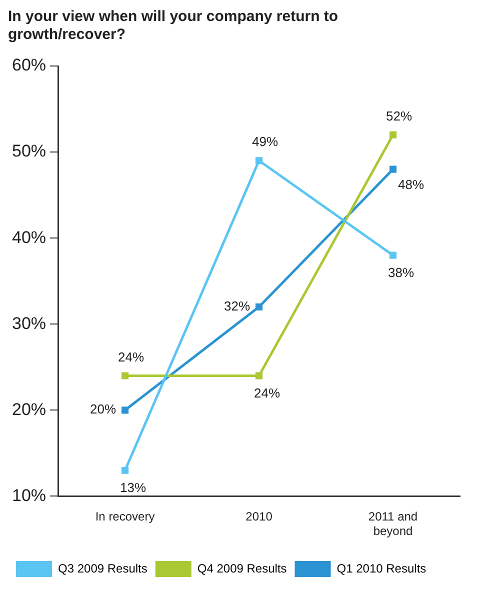 The width and height of the screenshot is (488, 599). What do you see at coordinates (103, 568) in the screenshot?
I see `legend-label: Q3 2009 Results` at bounding box center [103, 568].